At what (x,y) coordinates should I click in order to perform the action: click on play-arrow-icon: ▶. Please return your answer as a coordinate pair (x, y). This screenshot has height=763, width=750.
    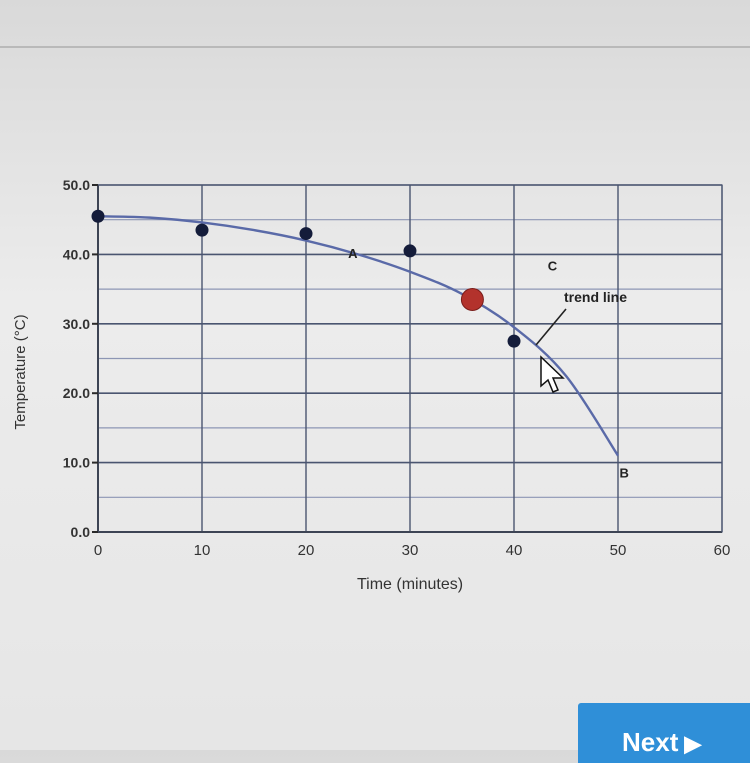
    Looking at the image, I should click on (693, 743).